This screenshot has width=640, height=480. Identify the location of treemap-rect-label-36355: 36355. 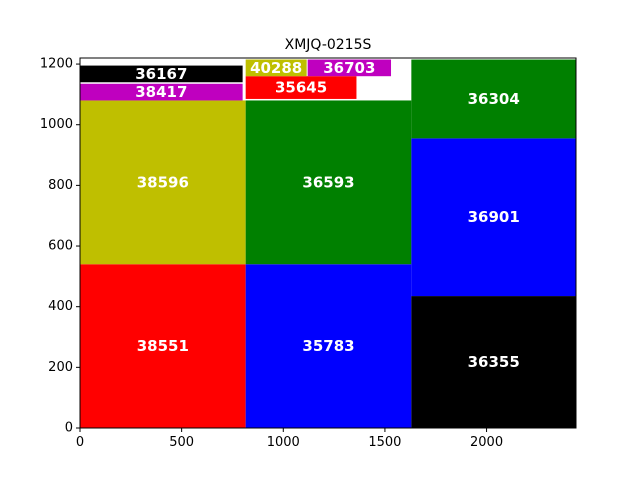
(494, 362).